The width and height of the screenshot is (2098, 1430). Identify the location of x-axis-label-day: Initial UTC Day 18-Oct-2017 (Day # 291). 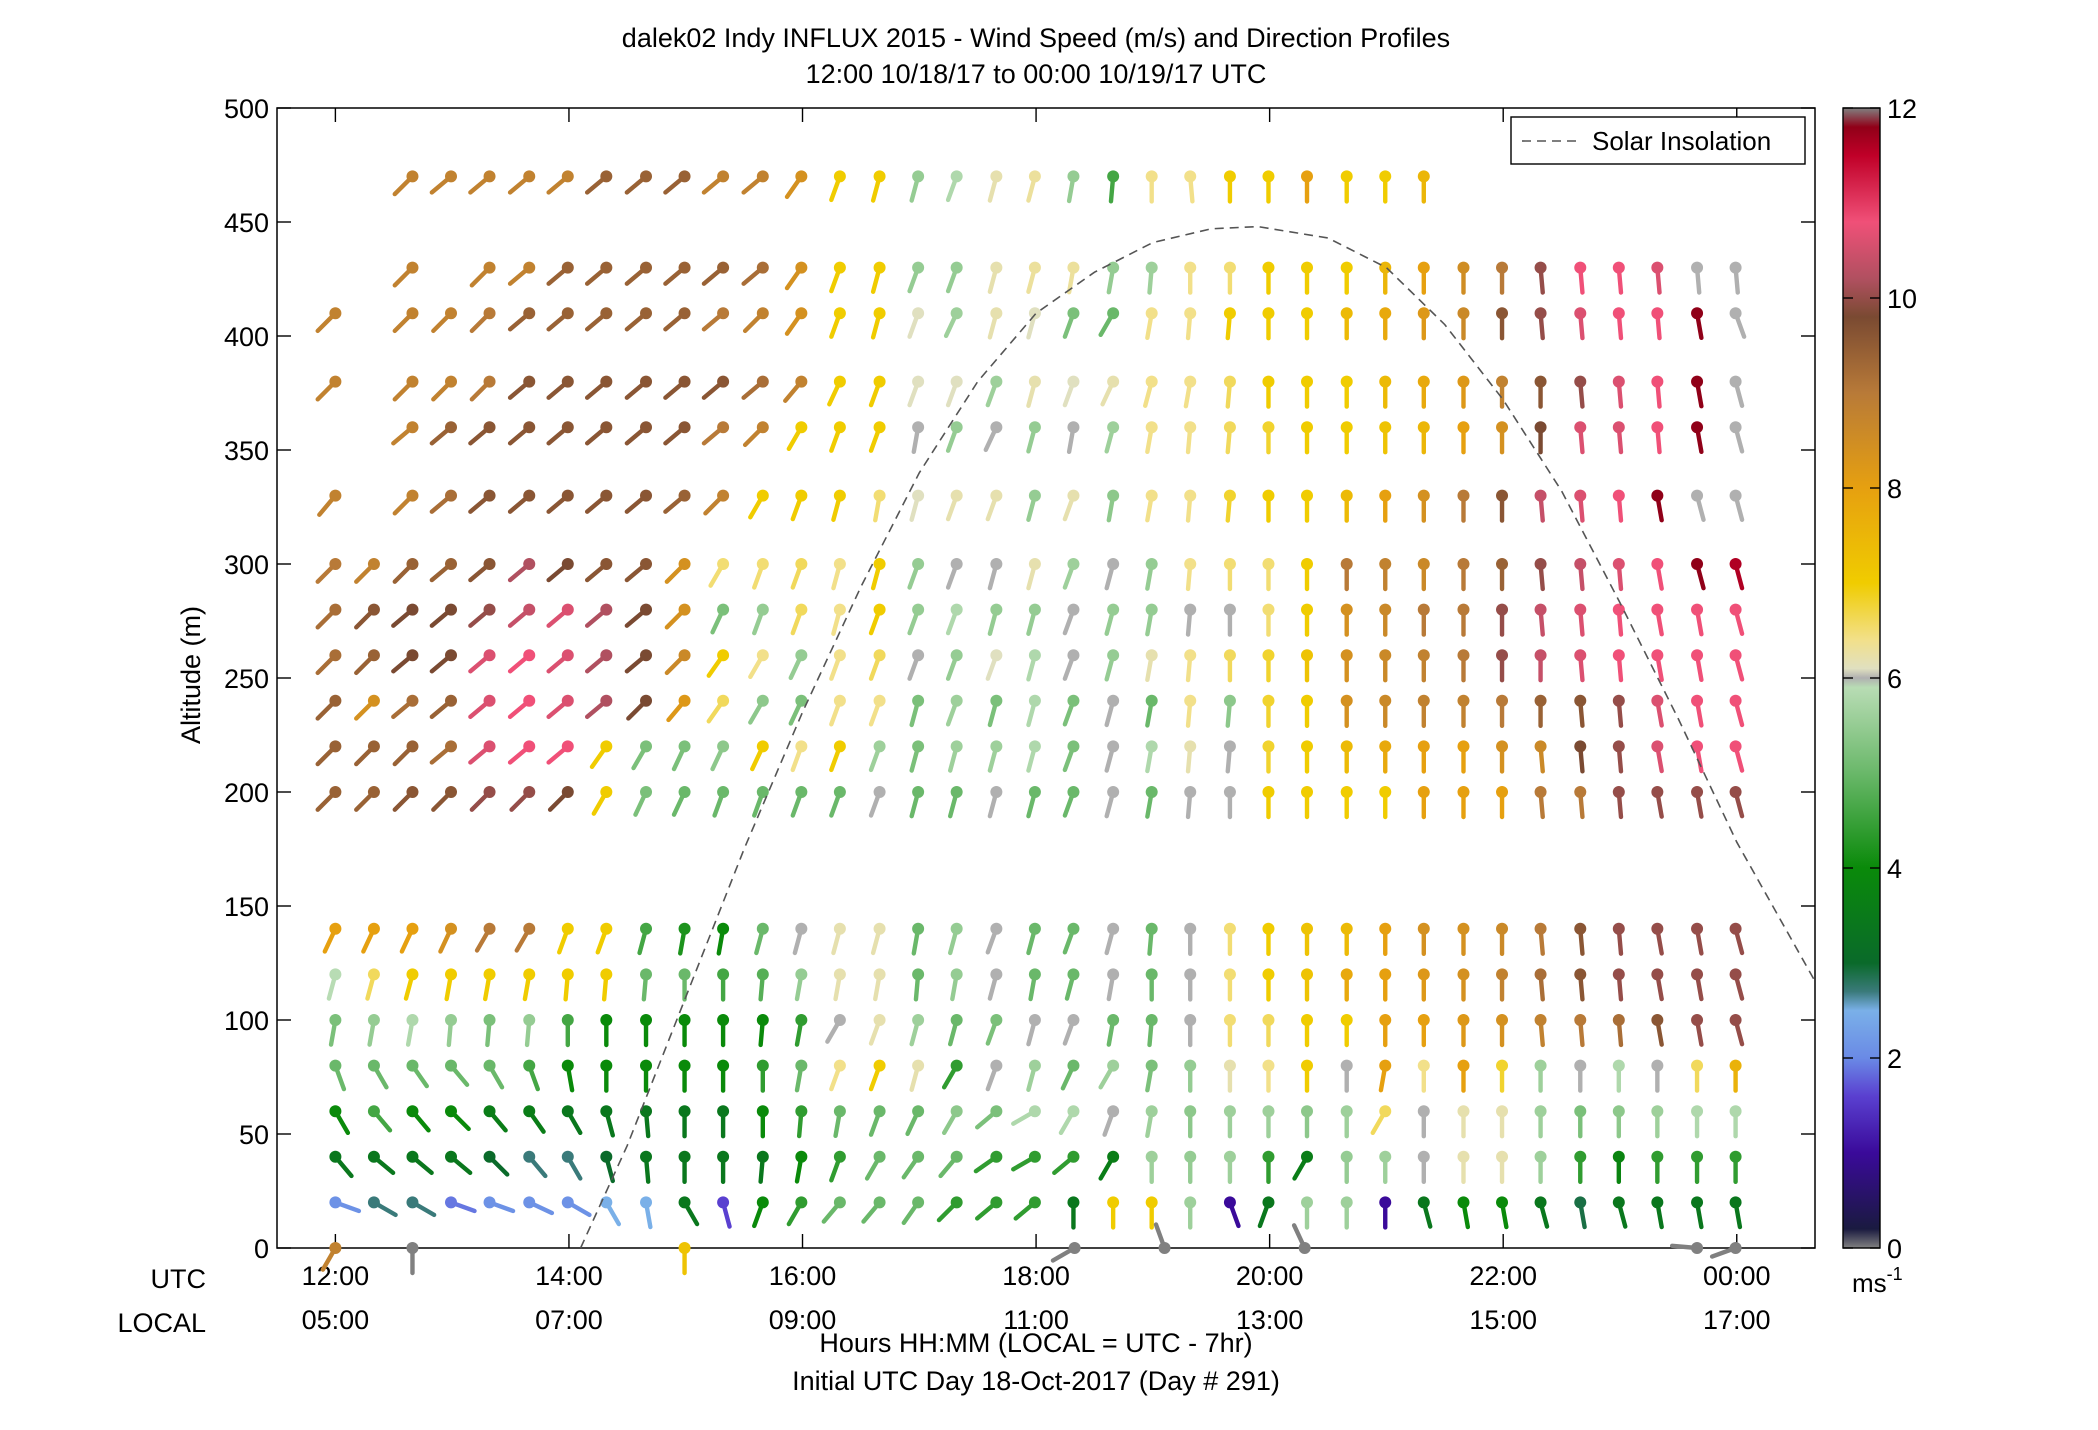
(1036, 1381).